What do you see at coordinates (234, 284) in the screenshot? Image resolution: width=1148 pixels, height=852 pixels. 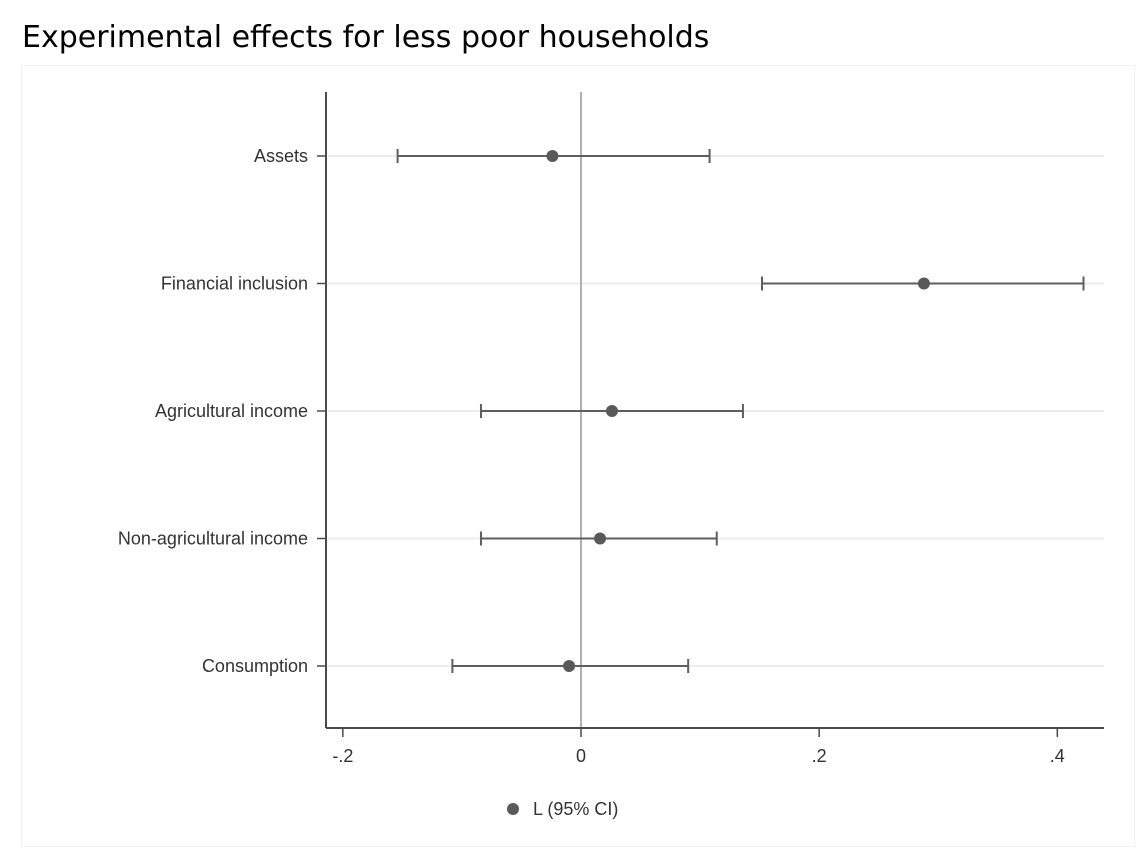 I see `category-label: Financial inclusion` at bounding box center [234, 284].